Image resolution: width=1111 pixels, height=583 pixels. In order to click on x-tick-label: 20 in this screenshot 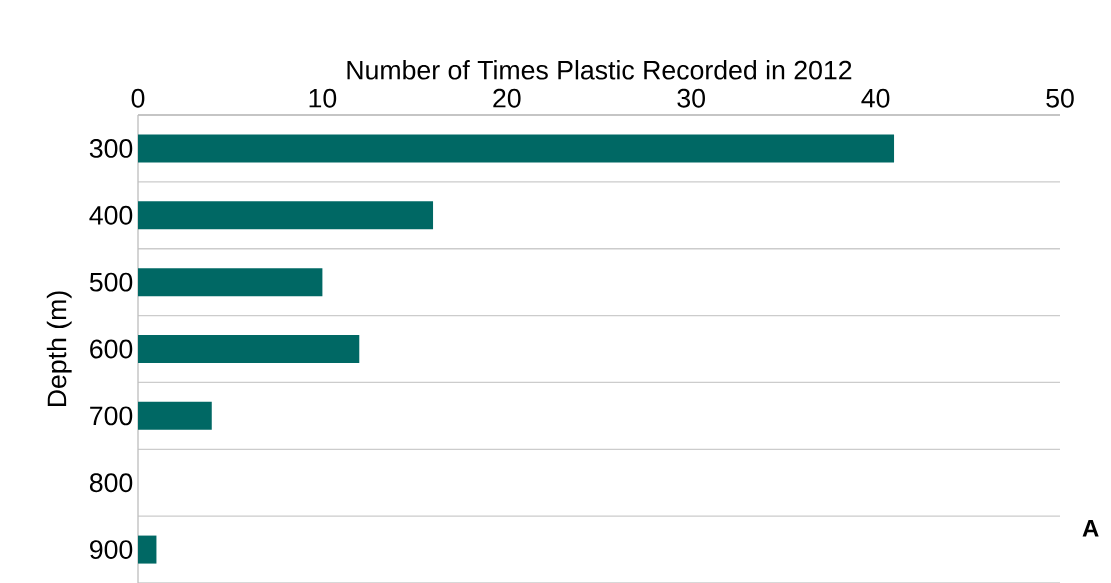, I will do `click(507, 98)`.